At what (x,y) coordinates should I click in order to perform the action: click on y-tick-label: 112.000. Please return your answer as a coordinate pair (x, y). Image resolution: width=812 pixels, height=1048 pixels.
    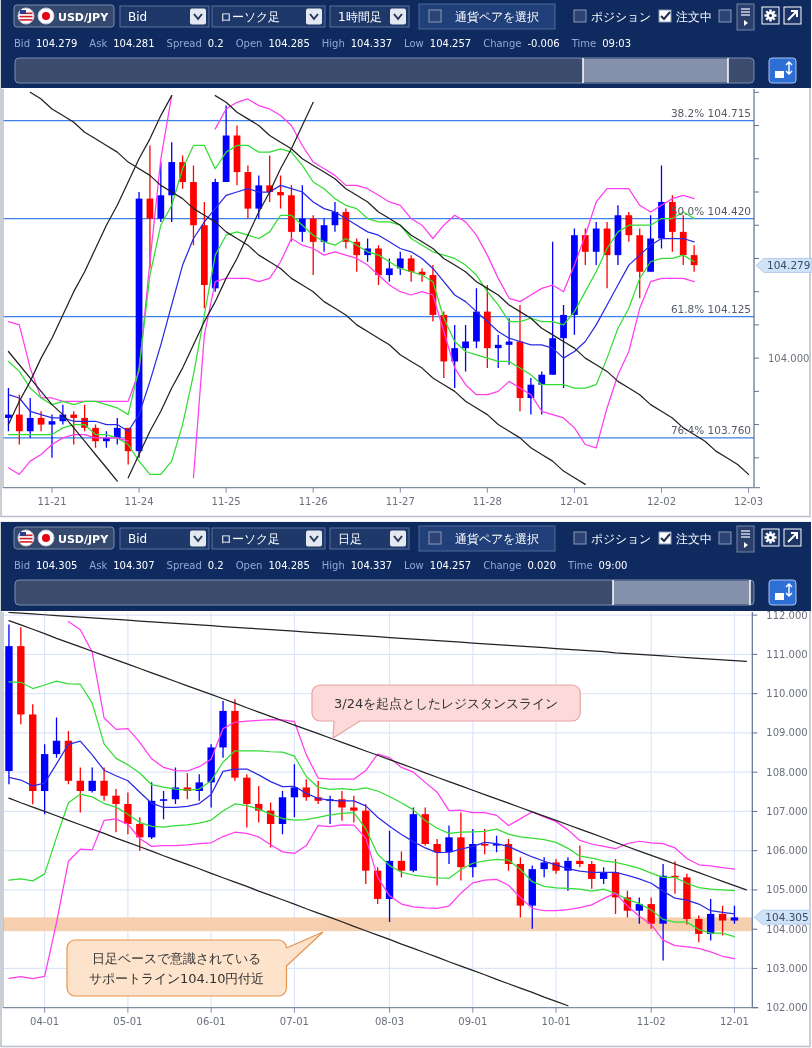
    Looking at the image, I should click on (787, 615).